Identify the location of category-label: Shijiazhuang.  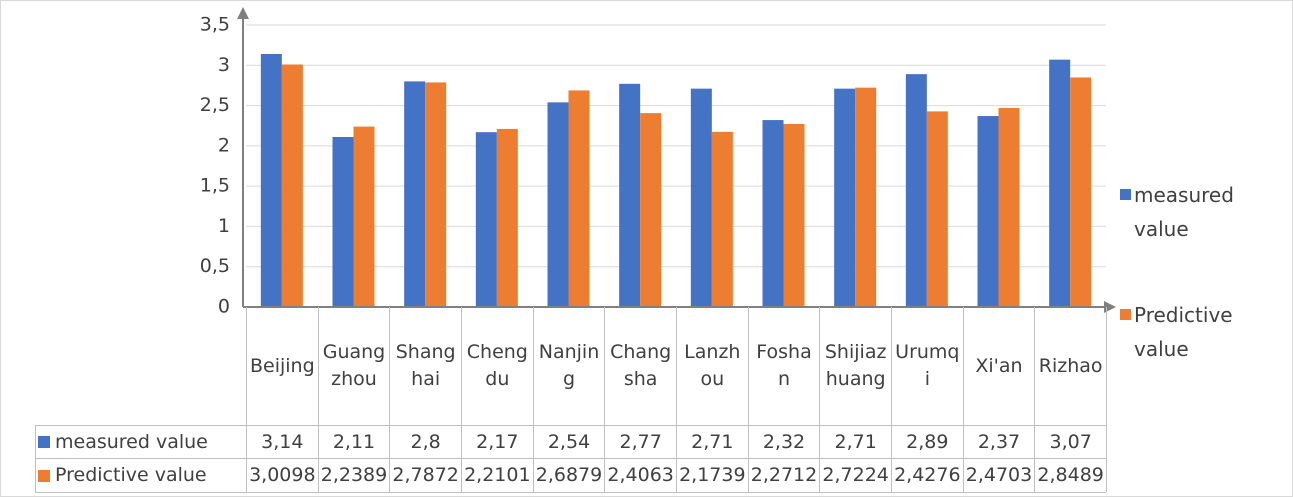
(855, 366).